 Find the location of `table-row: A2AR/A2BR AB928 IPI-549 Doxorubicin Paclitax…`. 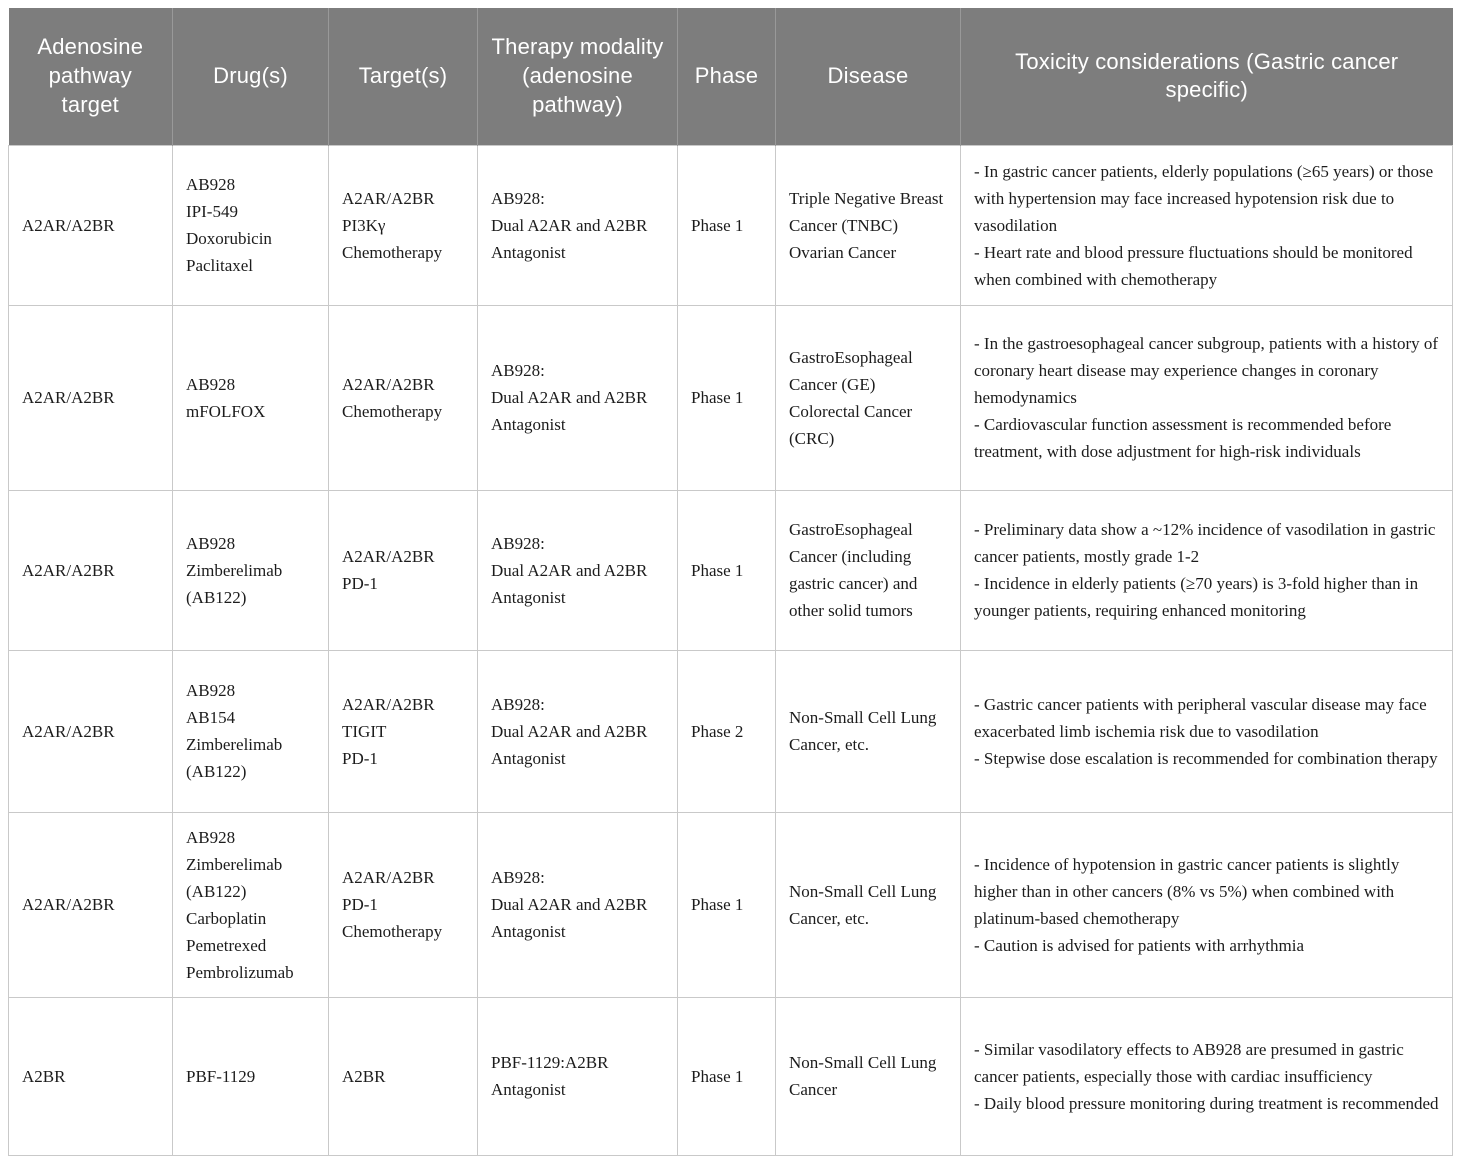

table-row: A2AR/A2BR AB928 IPI-549 Doxorubicin Paclitax… is located at coordinates (730, 225).